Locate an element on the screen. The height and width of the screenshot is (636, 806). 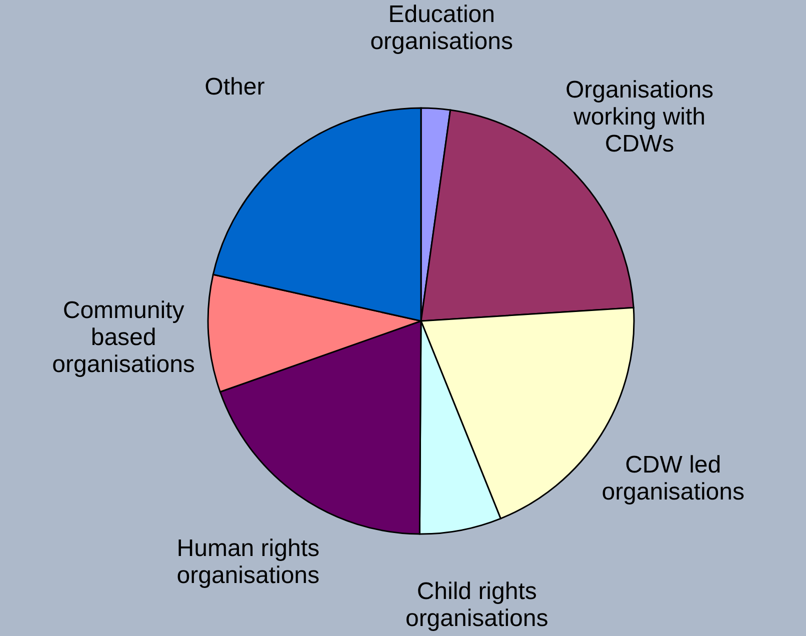
slice-label: Organisations working with CDWs is located at coordinates (639, 117).